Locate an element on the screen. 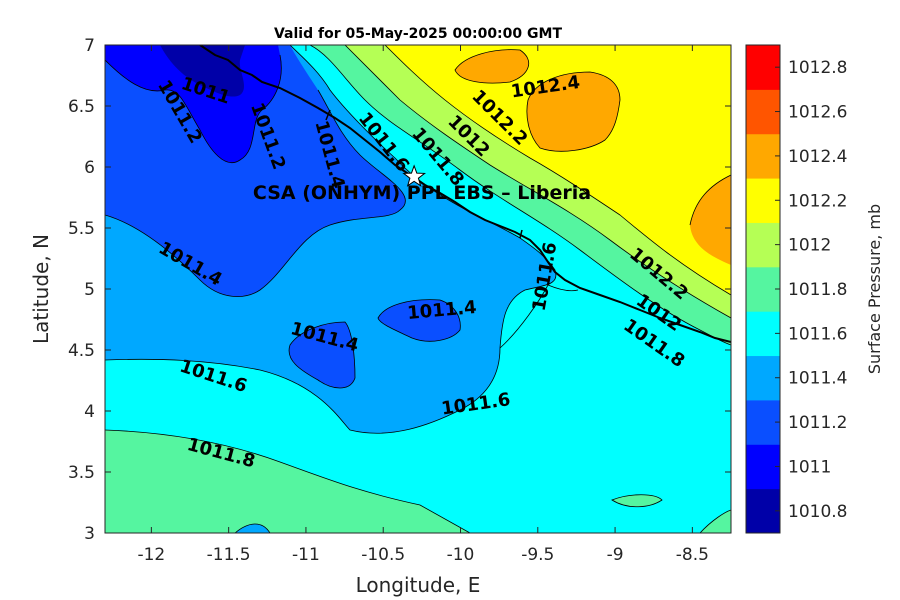 The width and height of the screenshot is (900, 600). colorbar-tick-label: 1012.8 is located at coordinates (817, 68).